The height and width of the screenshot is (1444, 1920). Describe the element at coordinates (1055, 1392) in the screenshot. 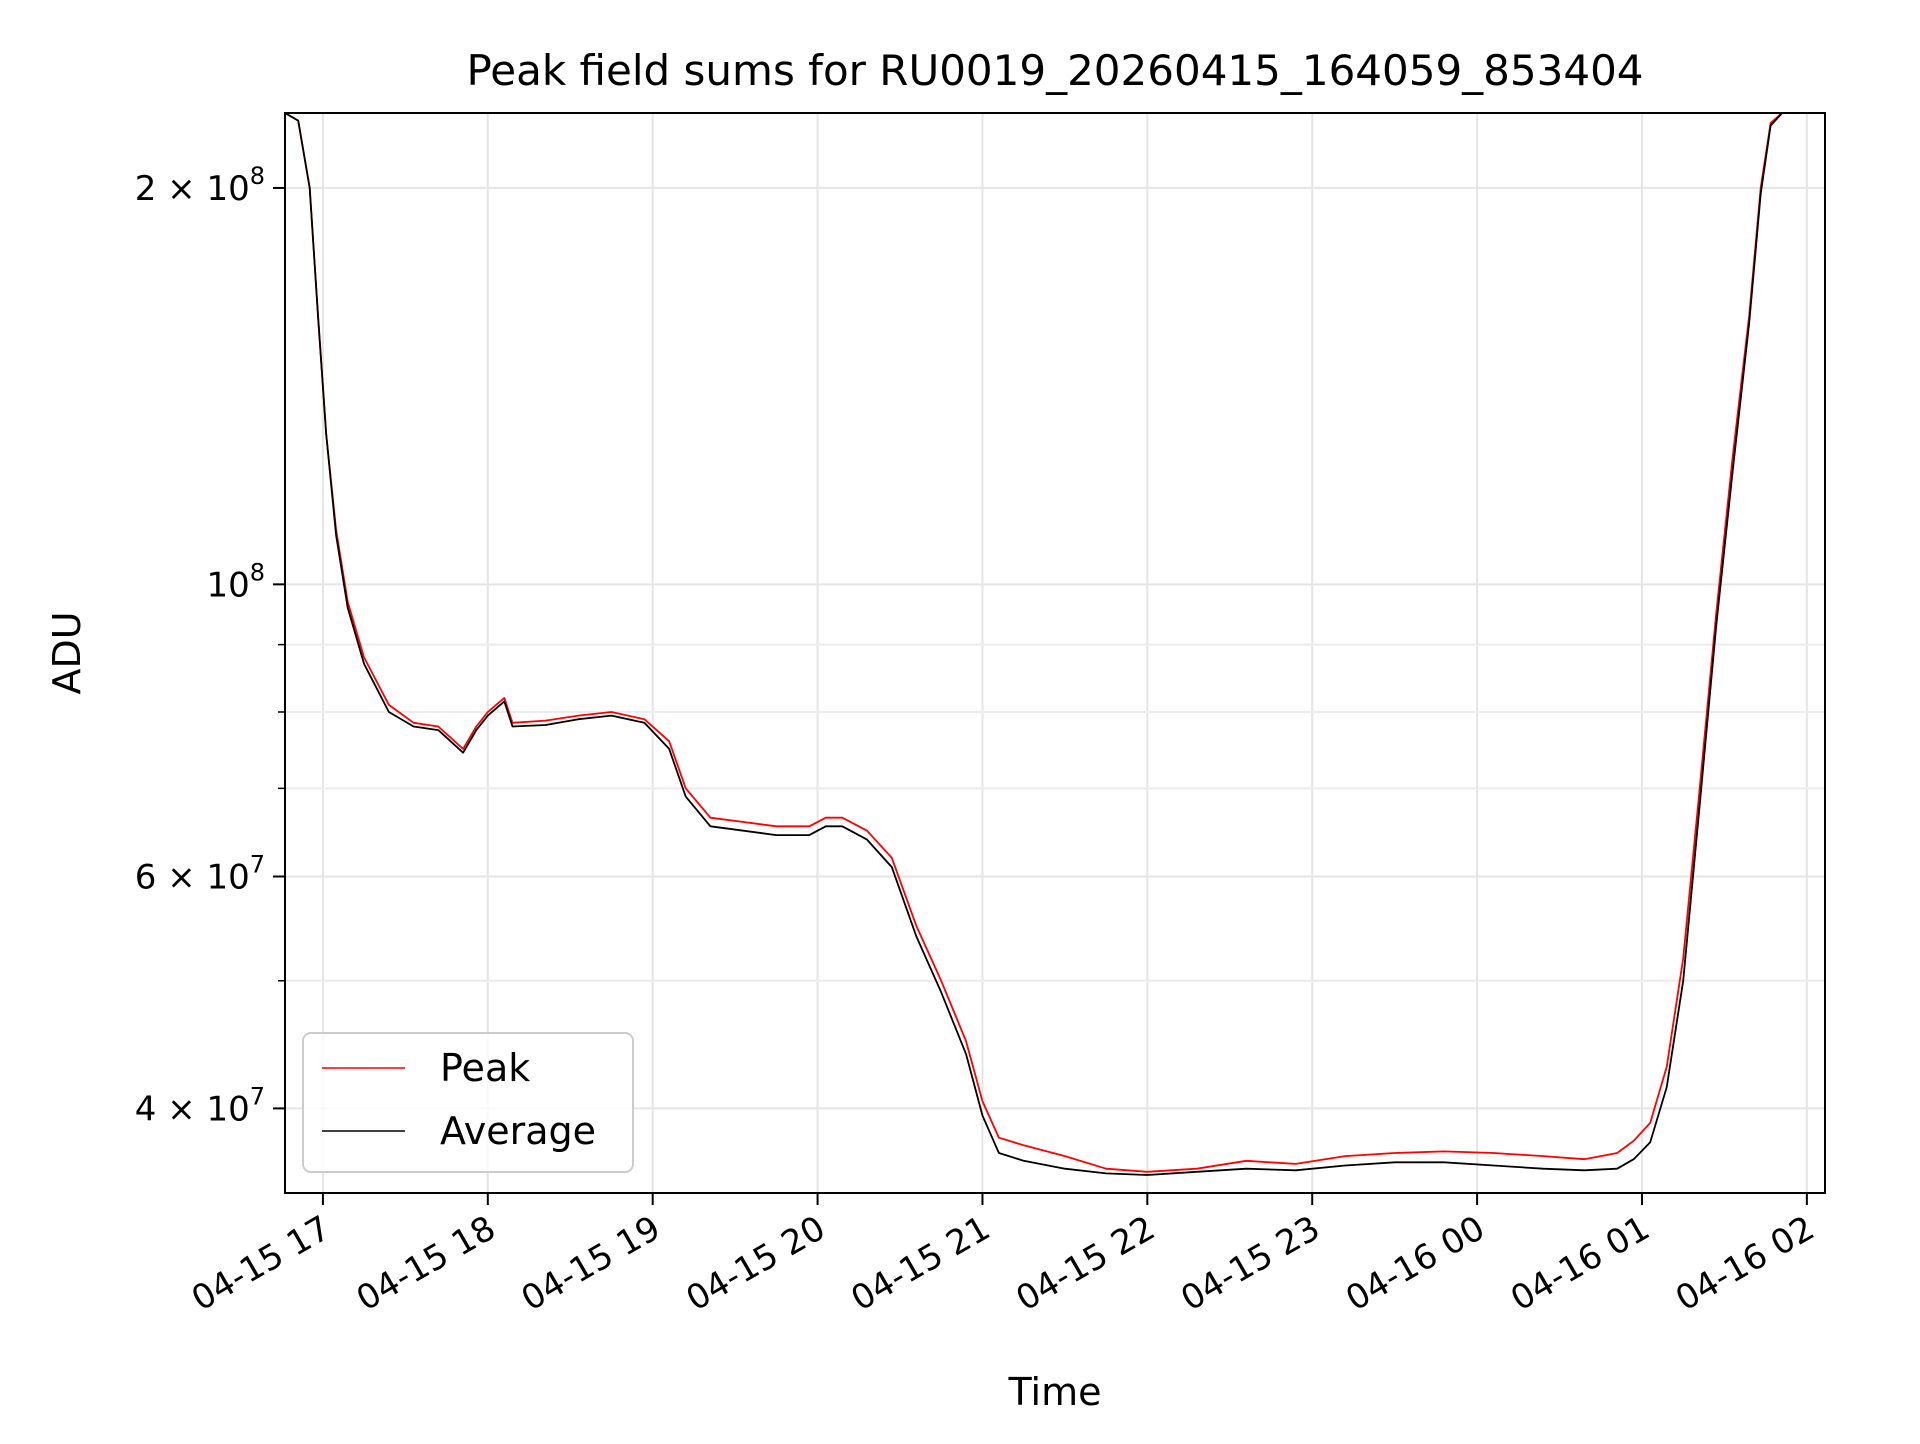

I see `x-axis-label: Time` at that location.